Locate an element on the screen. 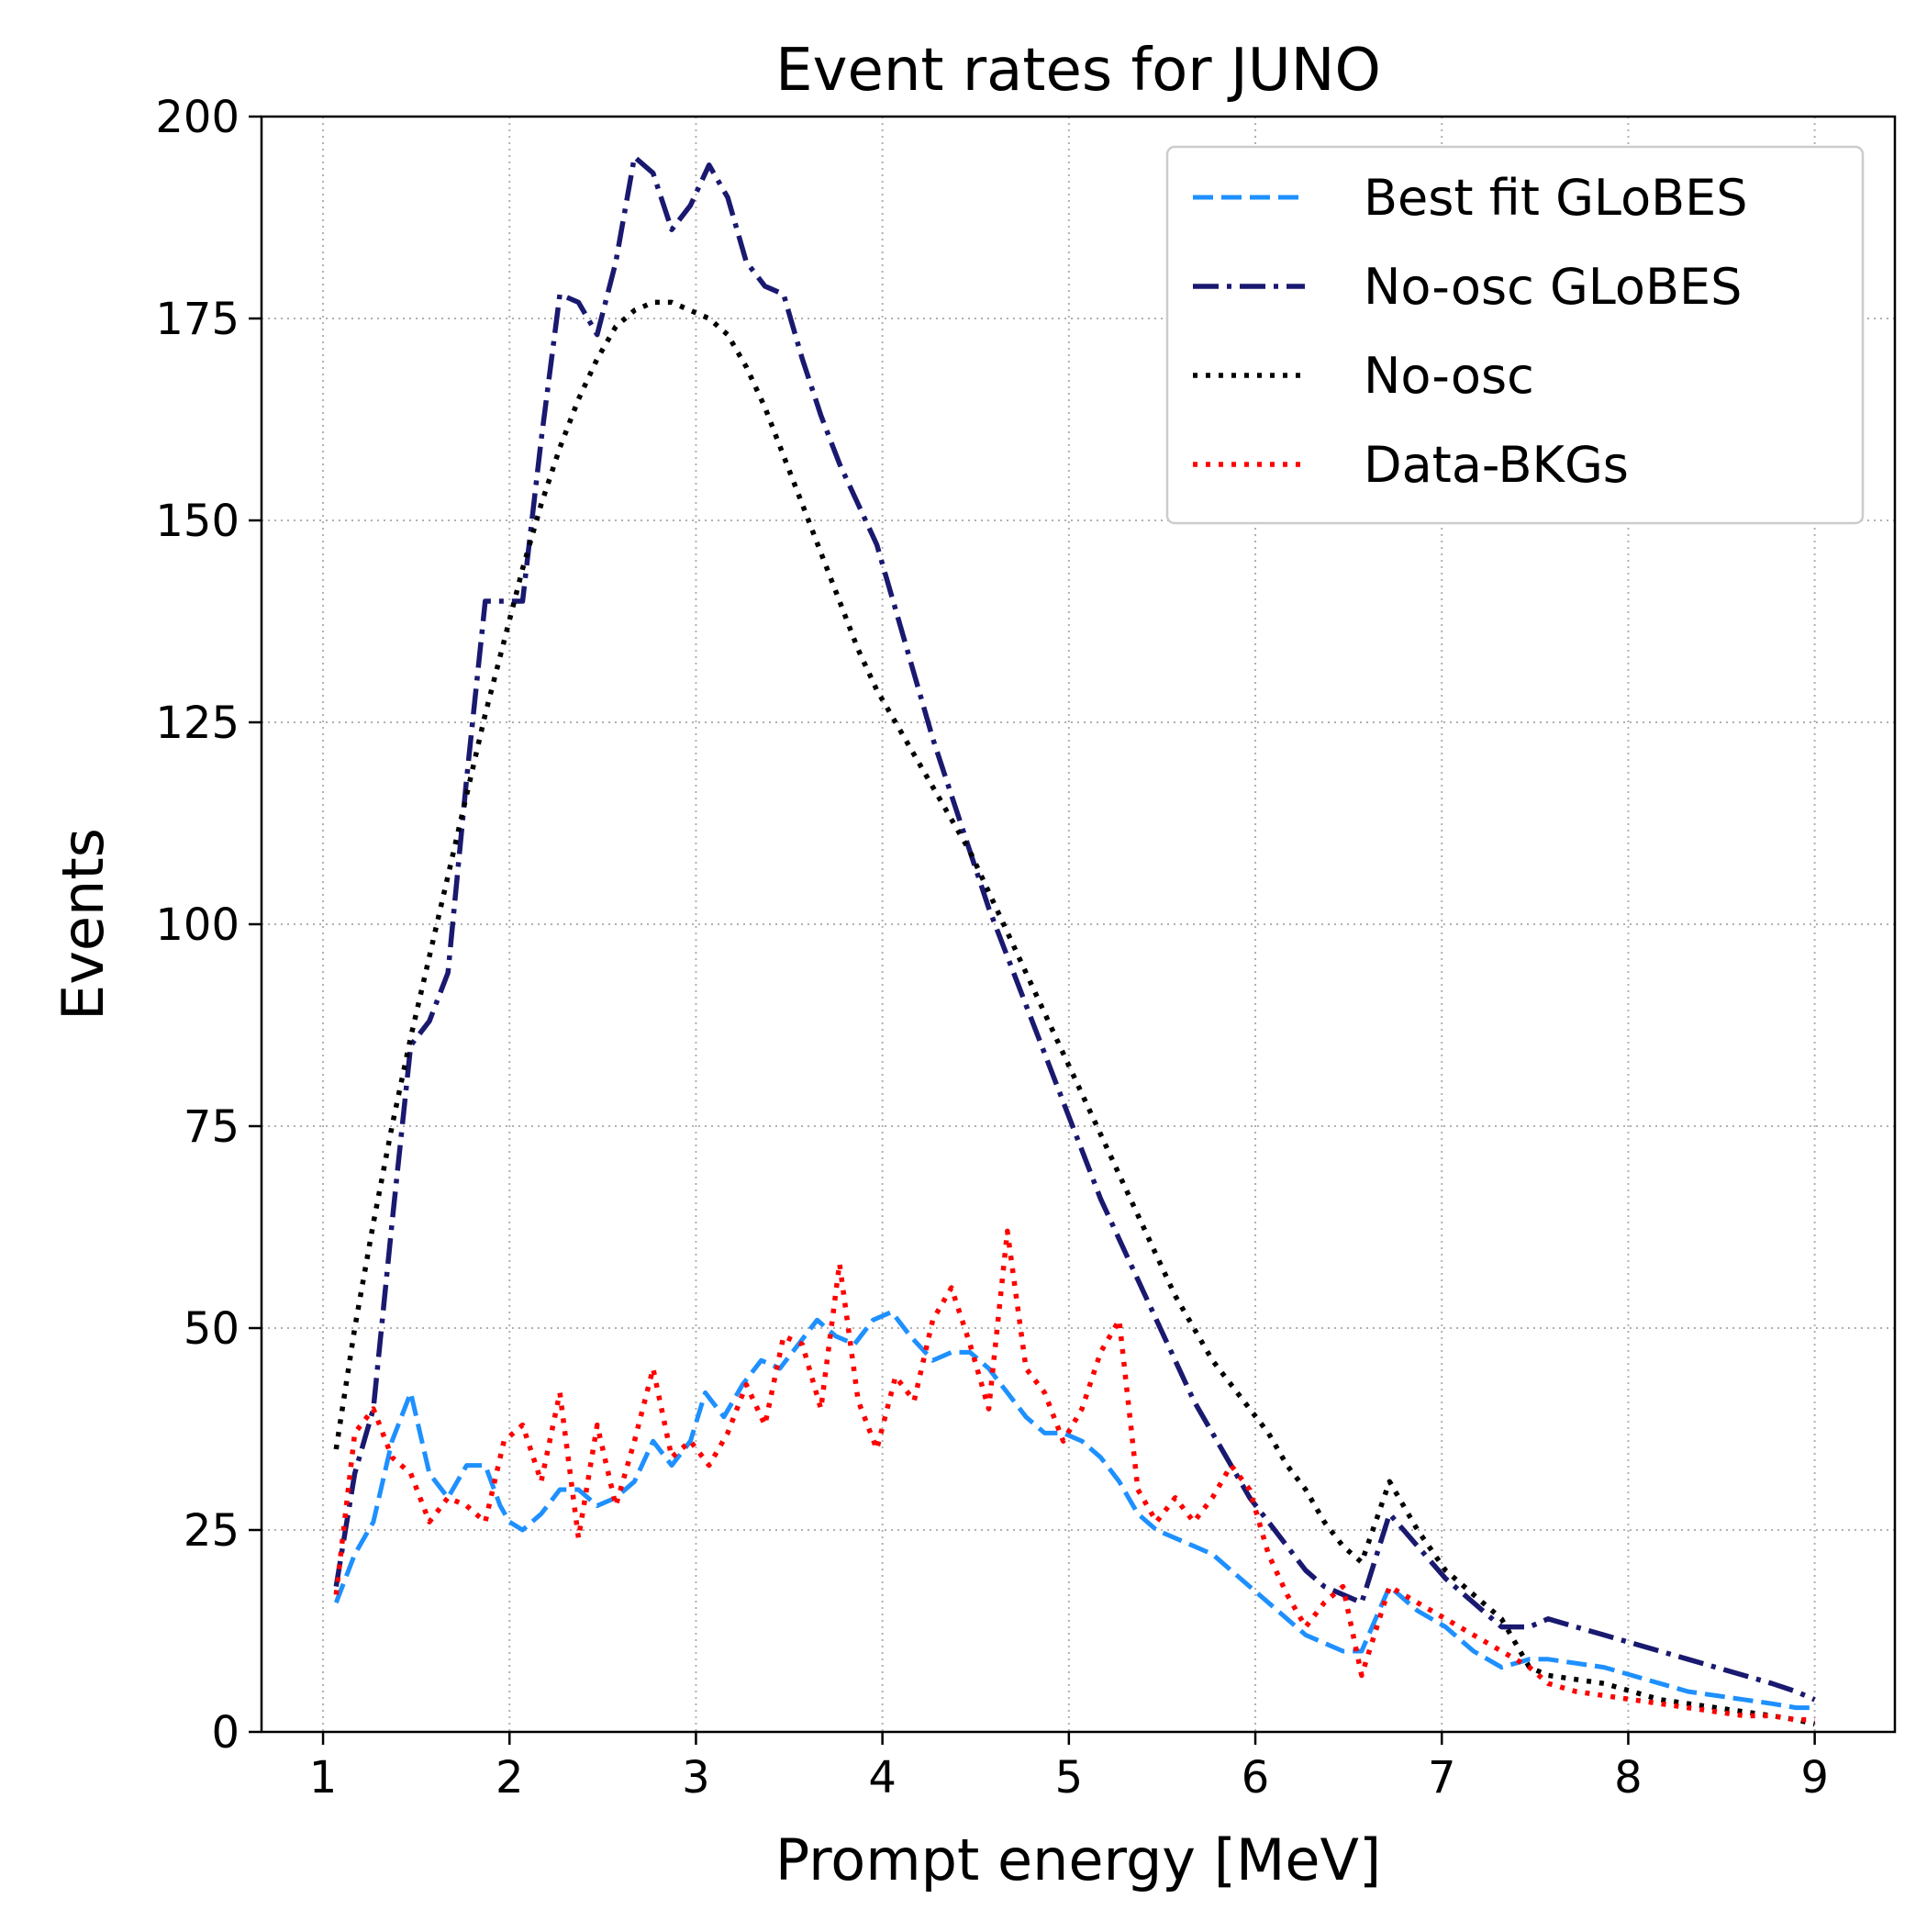 The image size is (1927, 1932). legend-label: Best fit GLoBES is located at coordinates (1556, 198).